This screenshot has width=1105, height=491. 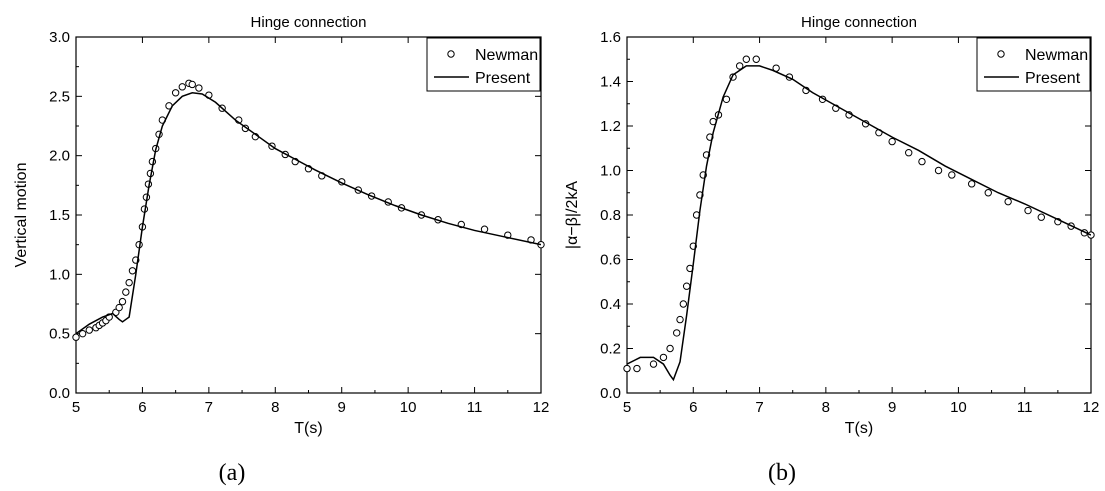 What do you see at coordinates (59, 96) in the screenshot?
I see `y-tick-label: 2.5` at bounding box center [59, 96].